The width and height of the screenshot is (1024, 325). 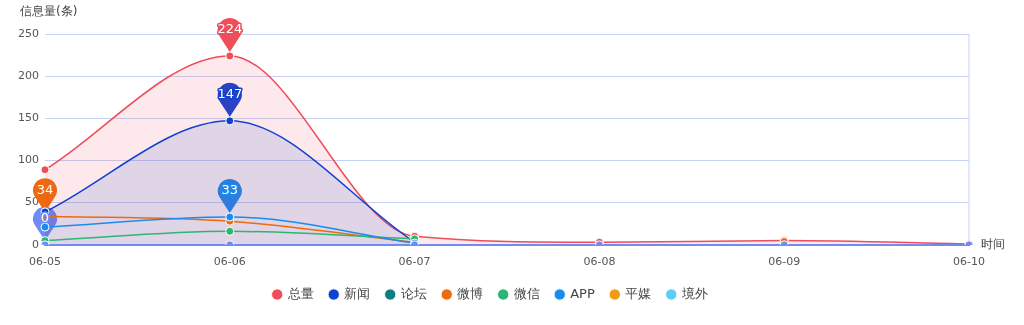 I want to click on legend-label: 境外, so click(x=694, y=293).